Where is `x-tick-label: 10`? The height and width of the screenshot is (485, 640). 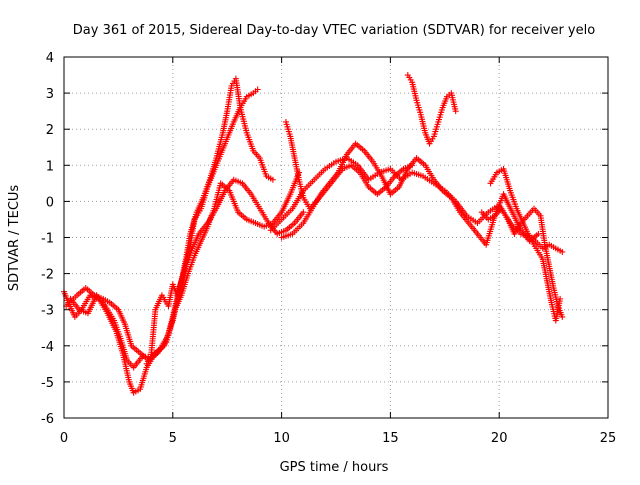 x-tick-label: 10 is located at coordinates (281, 438).